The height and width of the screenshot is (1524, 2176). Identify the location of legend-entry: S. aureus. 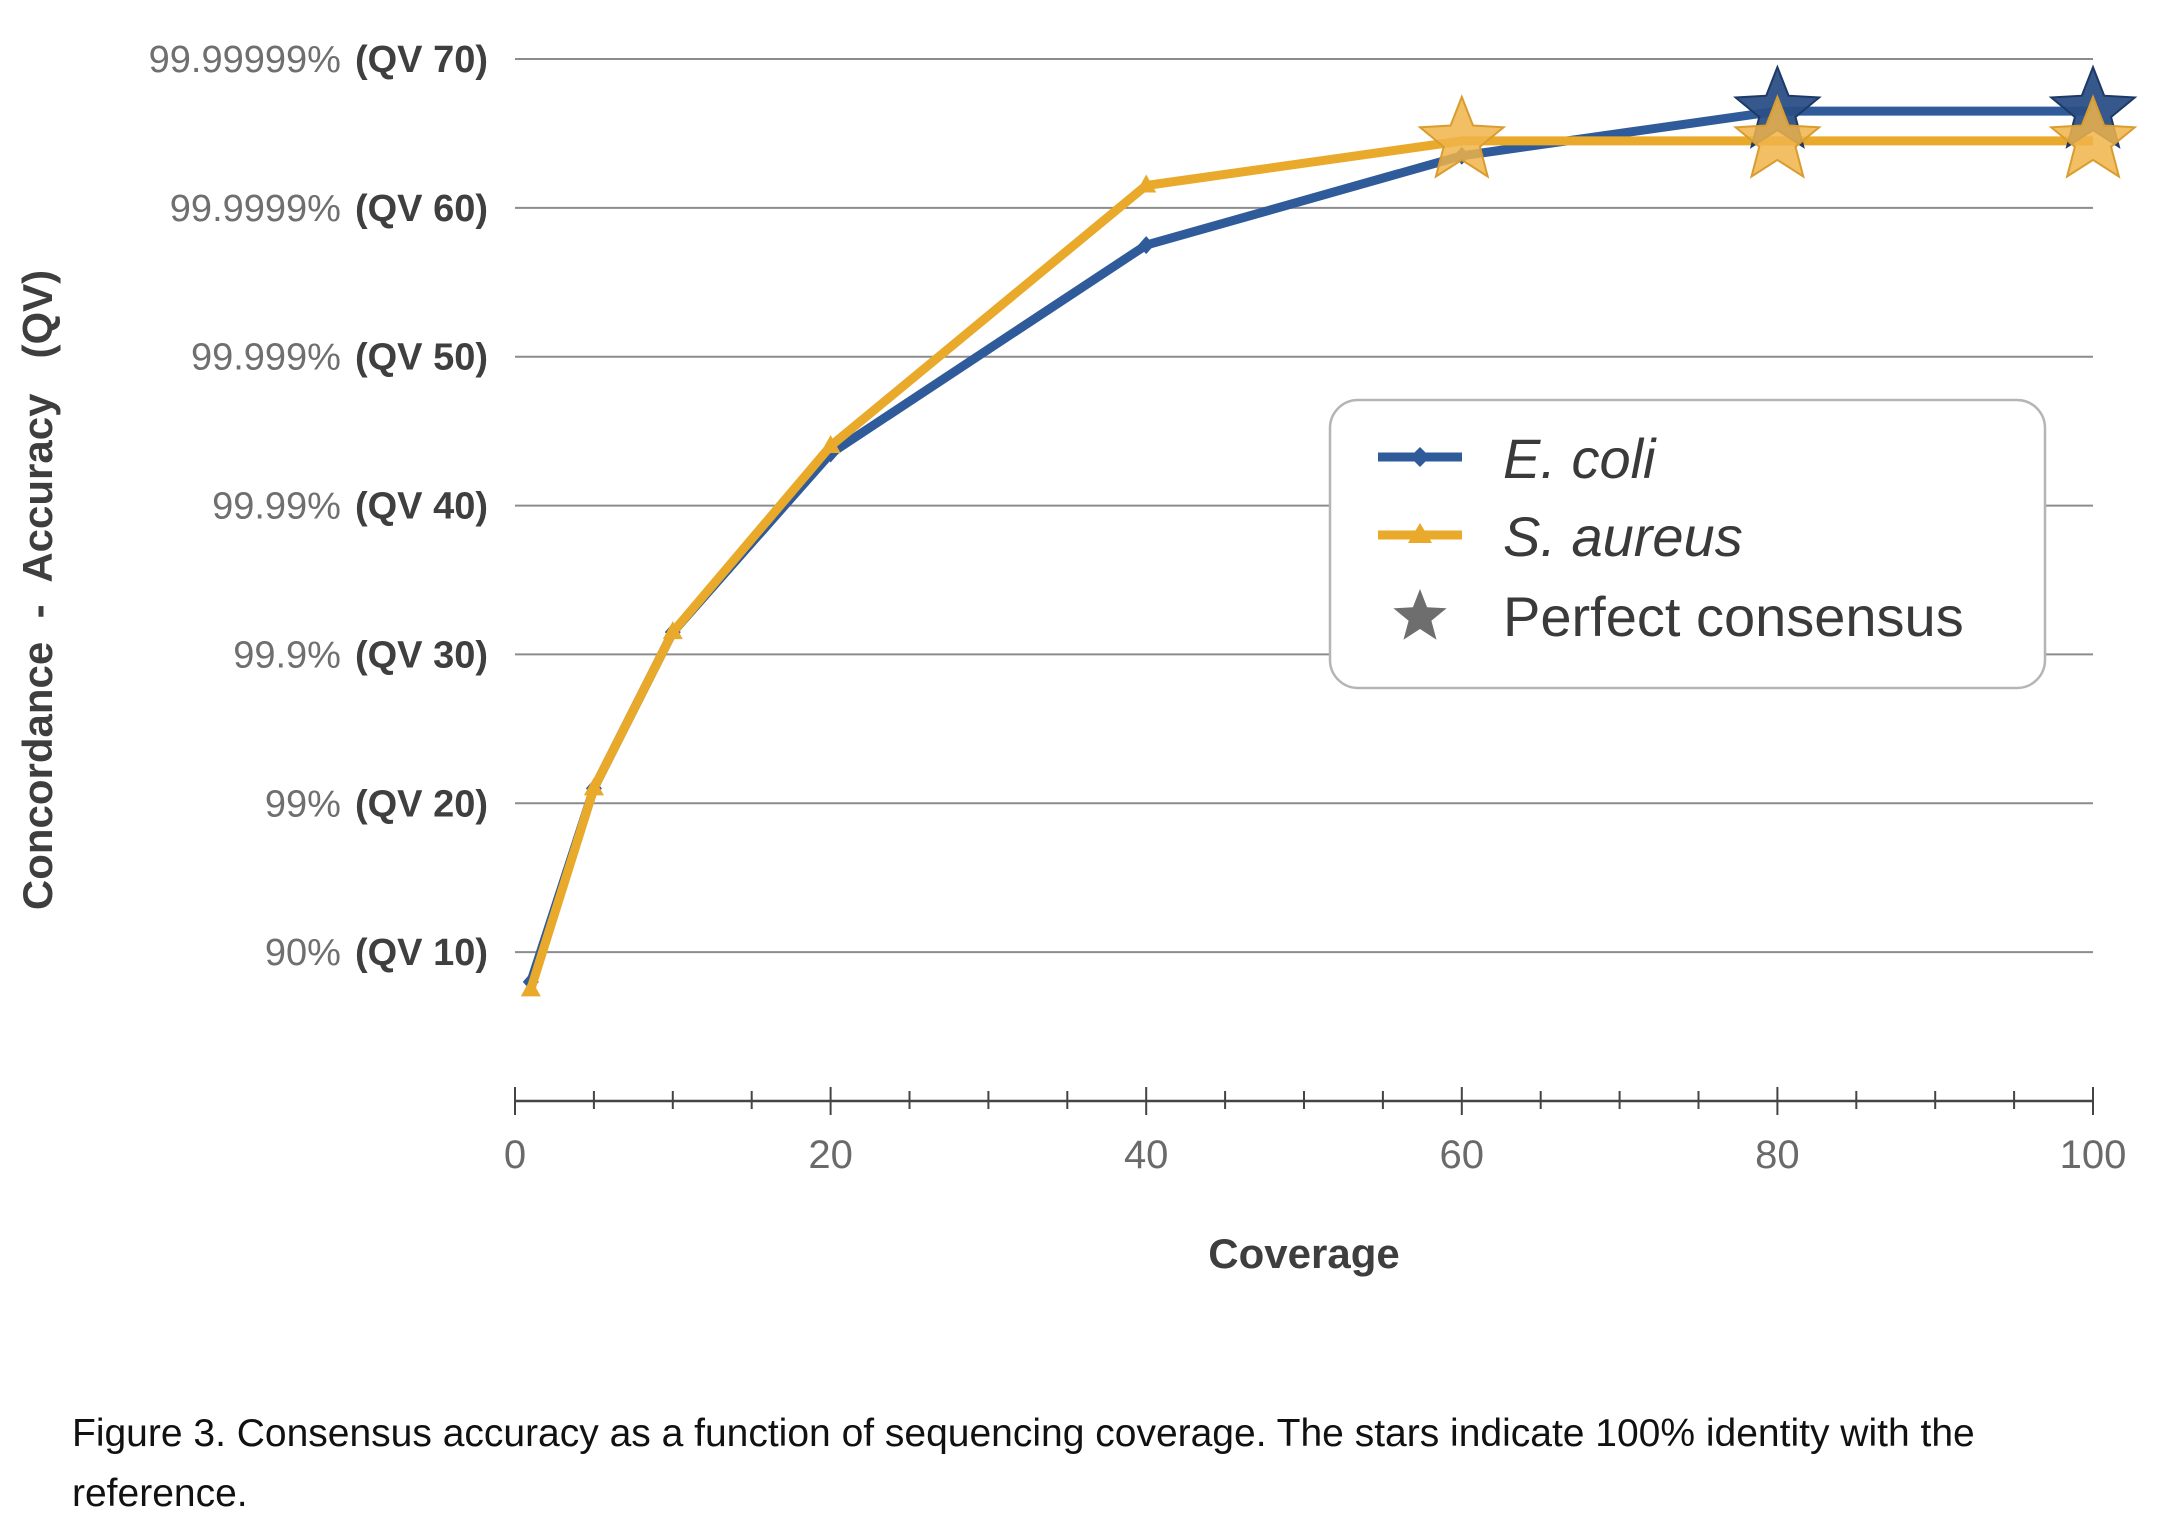
(1560, 536).